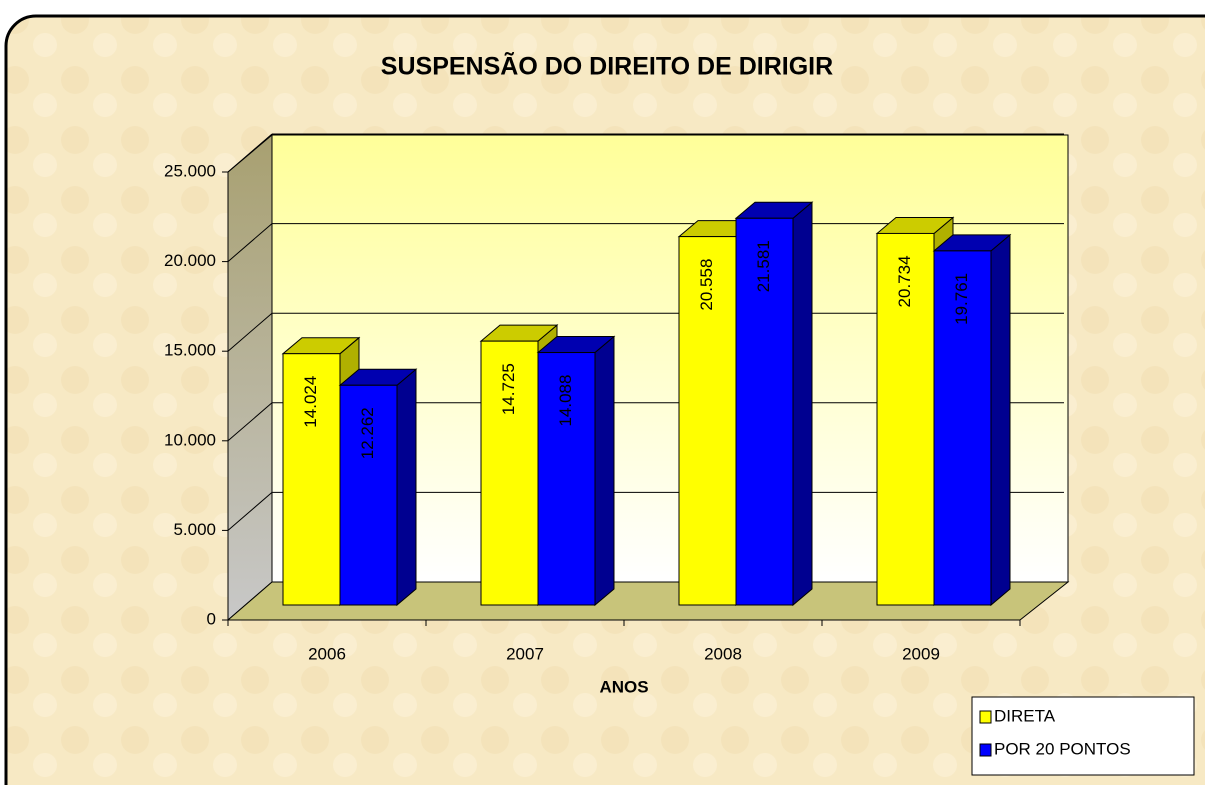 The image size is (1205, 785). I want to click on chart-title: SUSPENSÃO DO DIREITO DE DIRIGIR, so click(607, 66).